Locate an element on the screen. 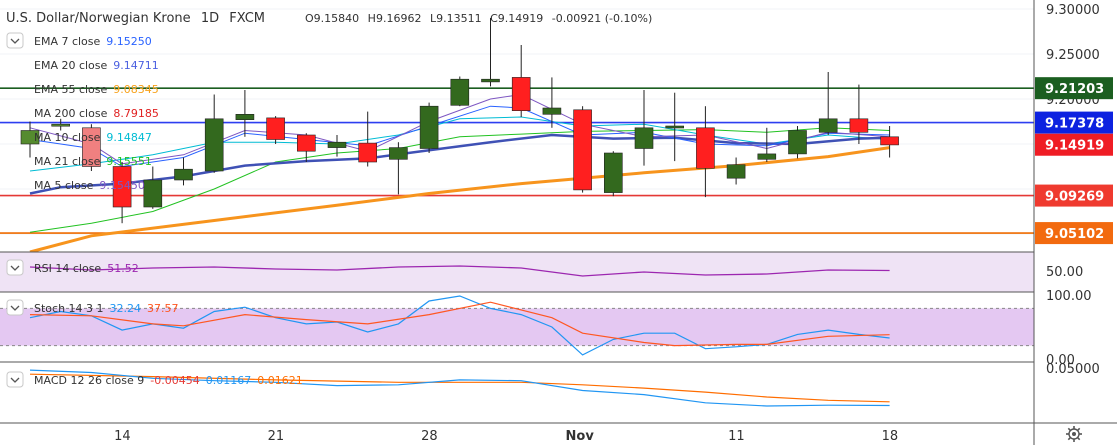  indicator-value: 51.52 is located at coordinates (123, 268).